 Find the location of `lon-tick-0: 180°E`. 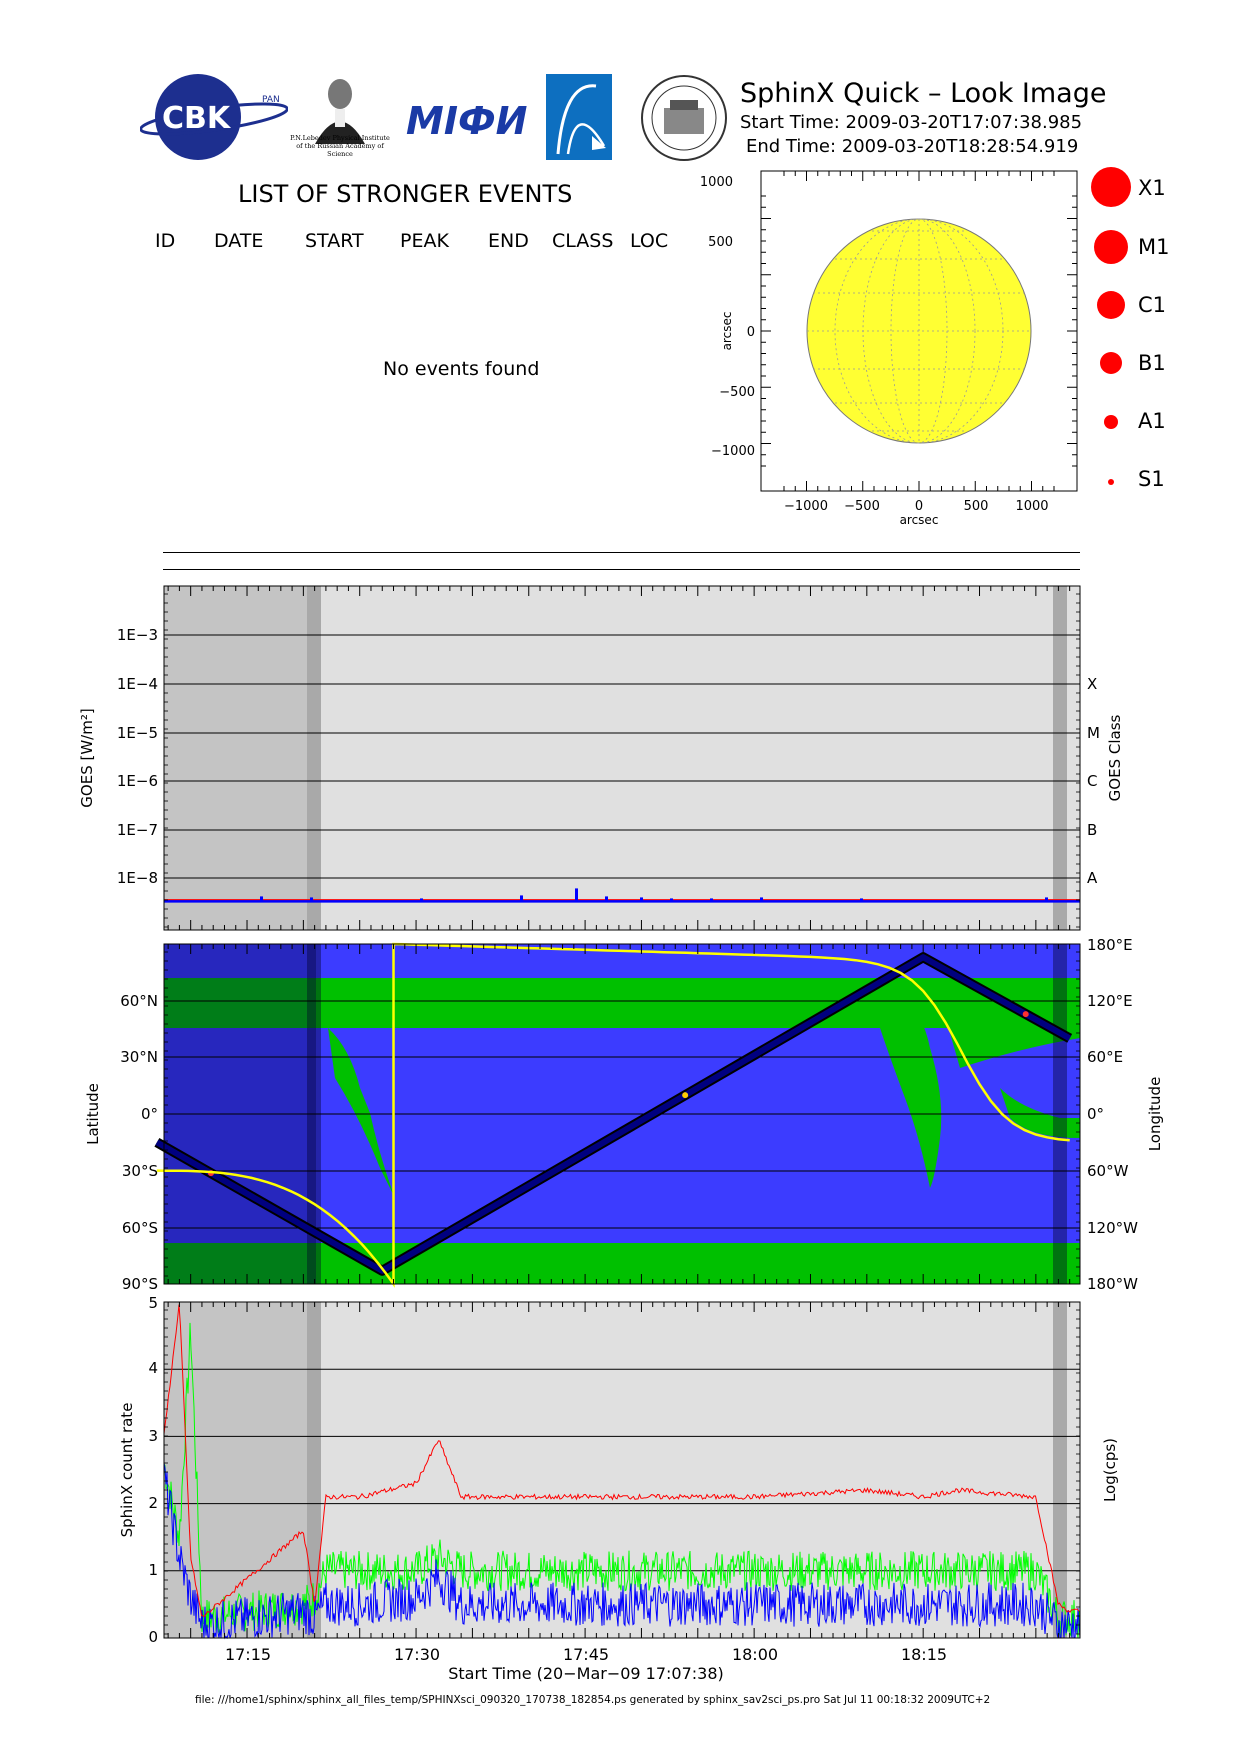

lon-tick-0: 180°E is located at coordinates (1110, 946).